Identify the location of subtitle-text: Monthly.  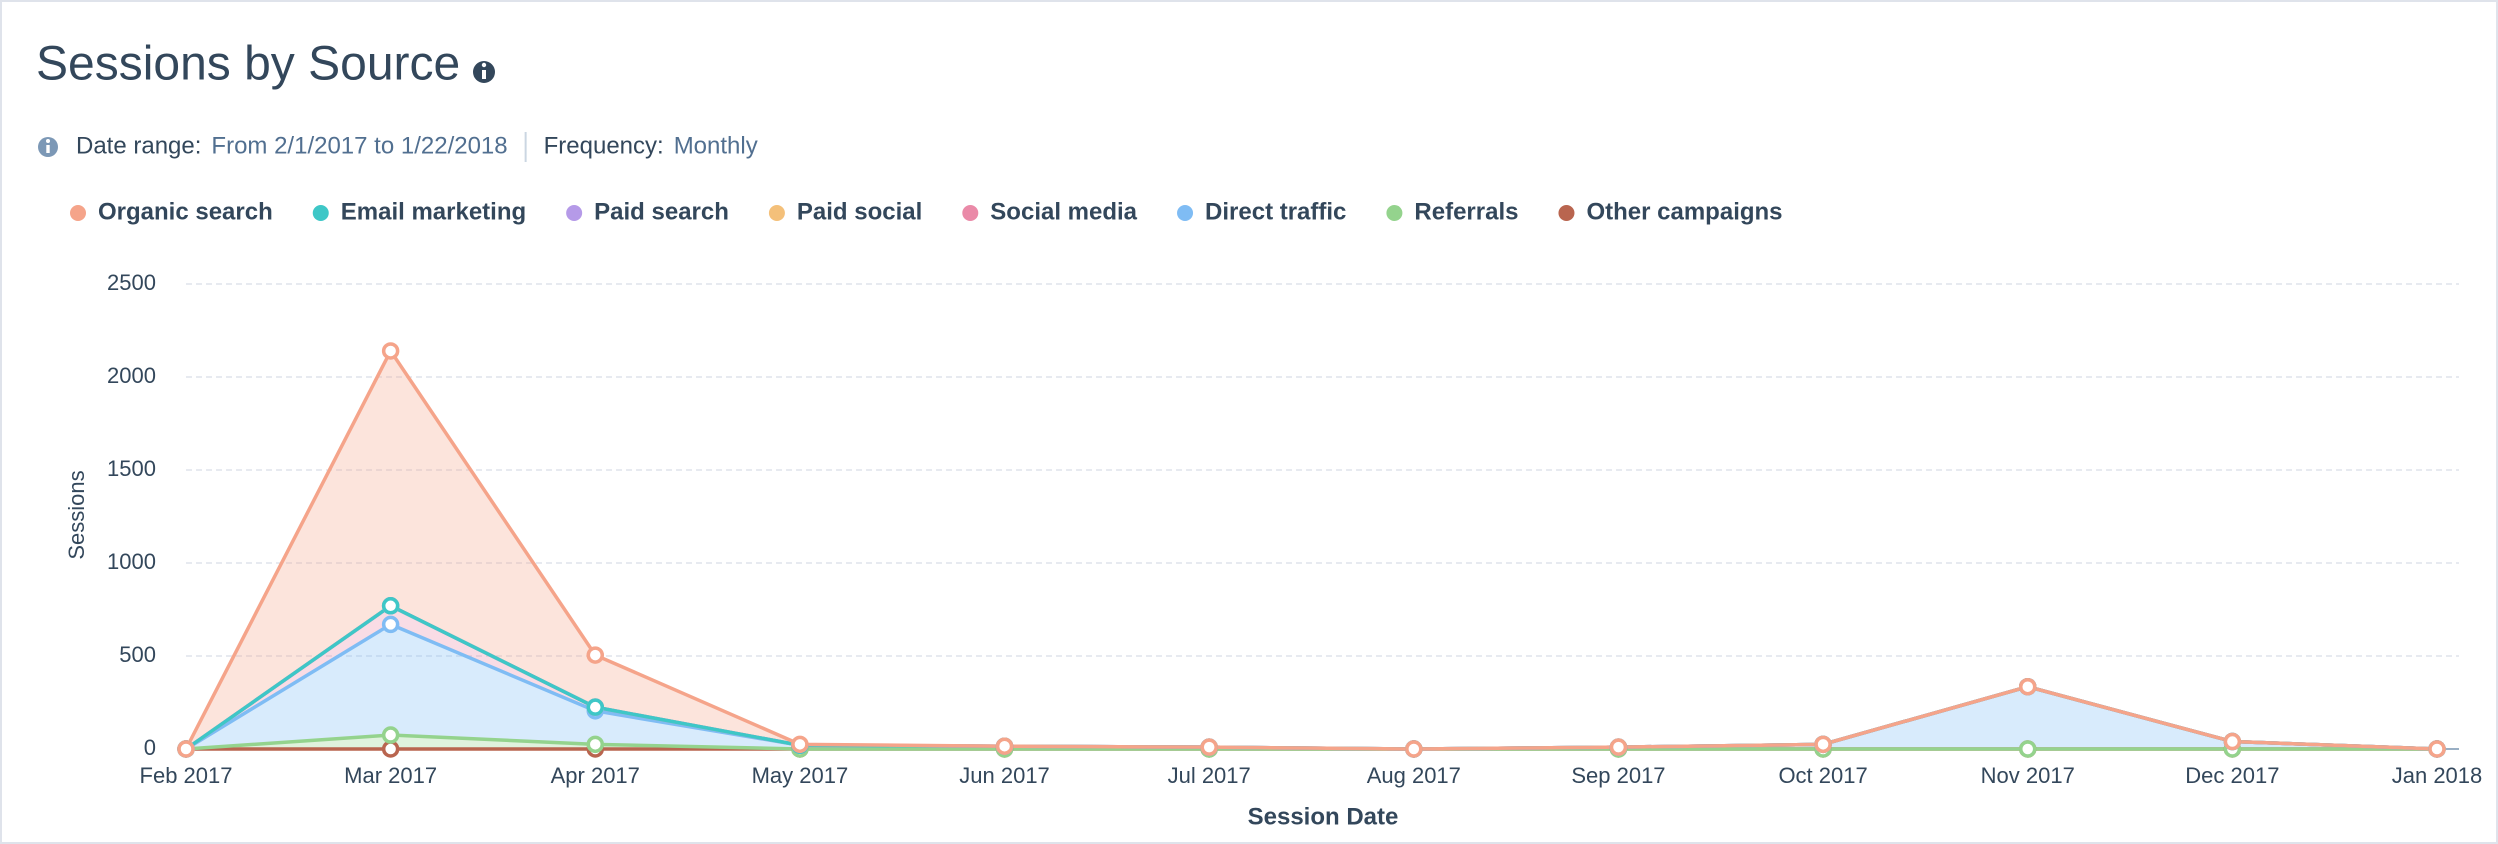
(716, 145).